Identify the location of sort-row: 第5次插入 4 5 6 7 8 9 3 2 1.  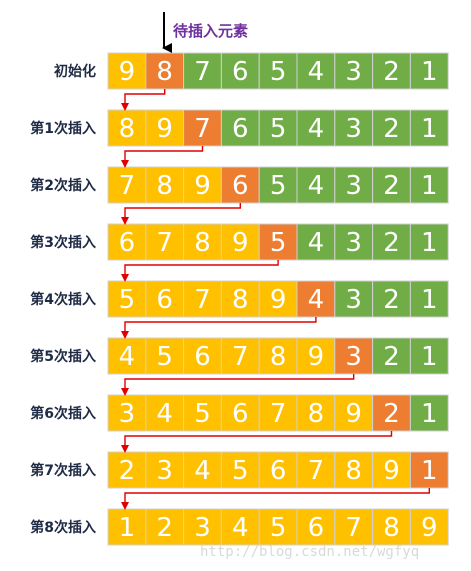
(239, 356).